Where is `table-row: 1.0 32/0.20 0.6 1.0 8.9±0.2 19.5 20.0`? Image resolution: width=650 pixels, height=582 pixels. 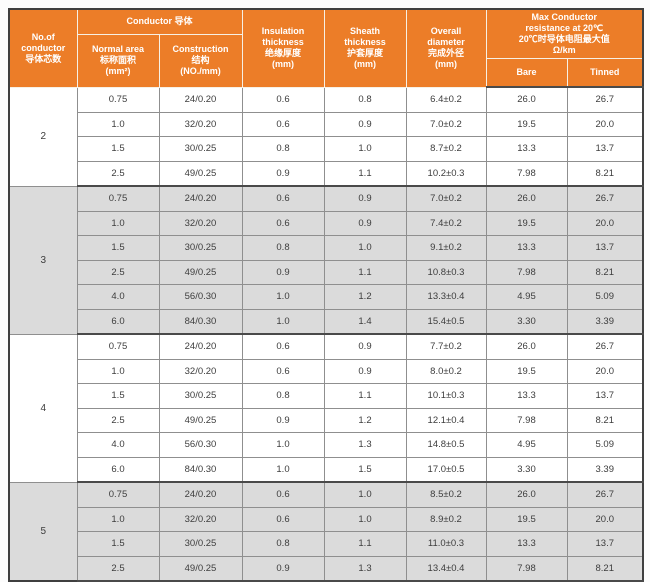
table-row: 1.0 32/0.20 0.6 1.0 8.9±0.2 19.5 20.0 is located at coordinates (326, 519).